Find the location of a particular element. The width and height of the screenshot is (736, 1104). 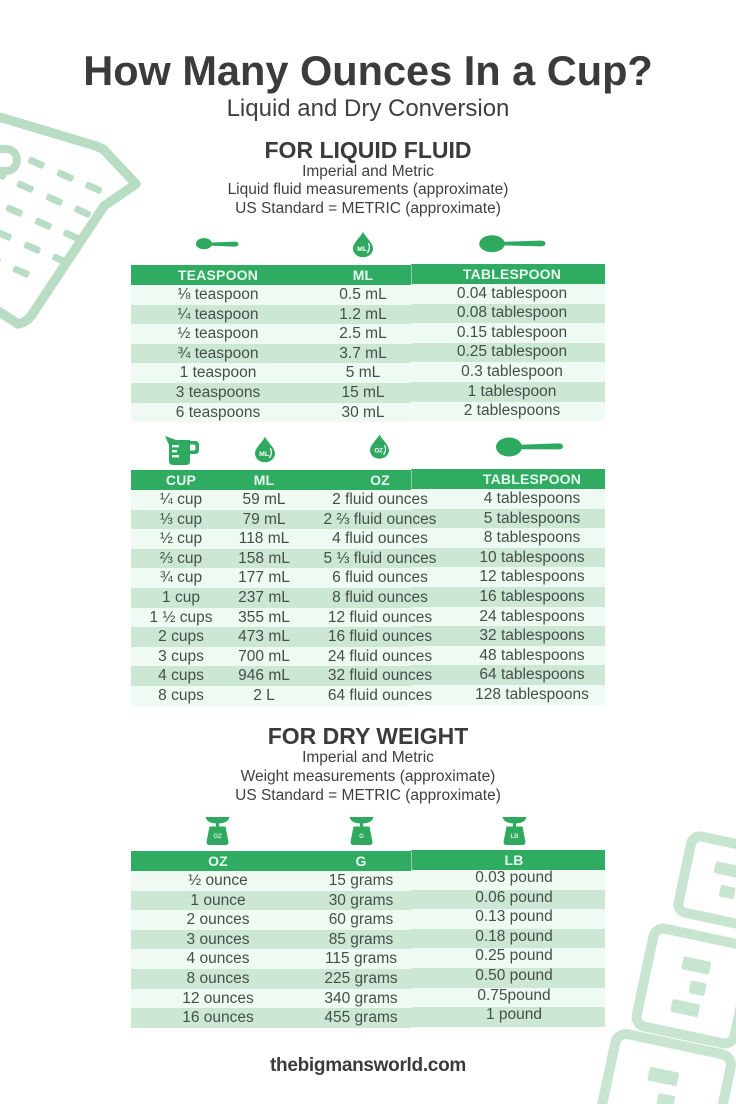

svg-text: G is located at coordinates (361, 837).